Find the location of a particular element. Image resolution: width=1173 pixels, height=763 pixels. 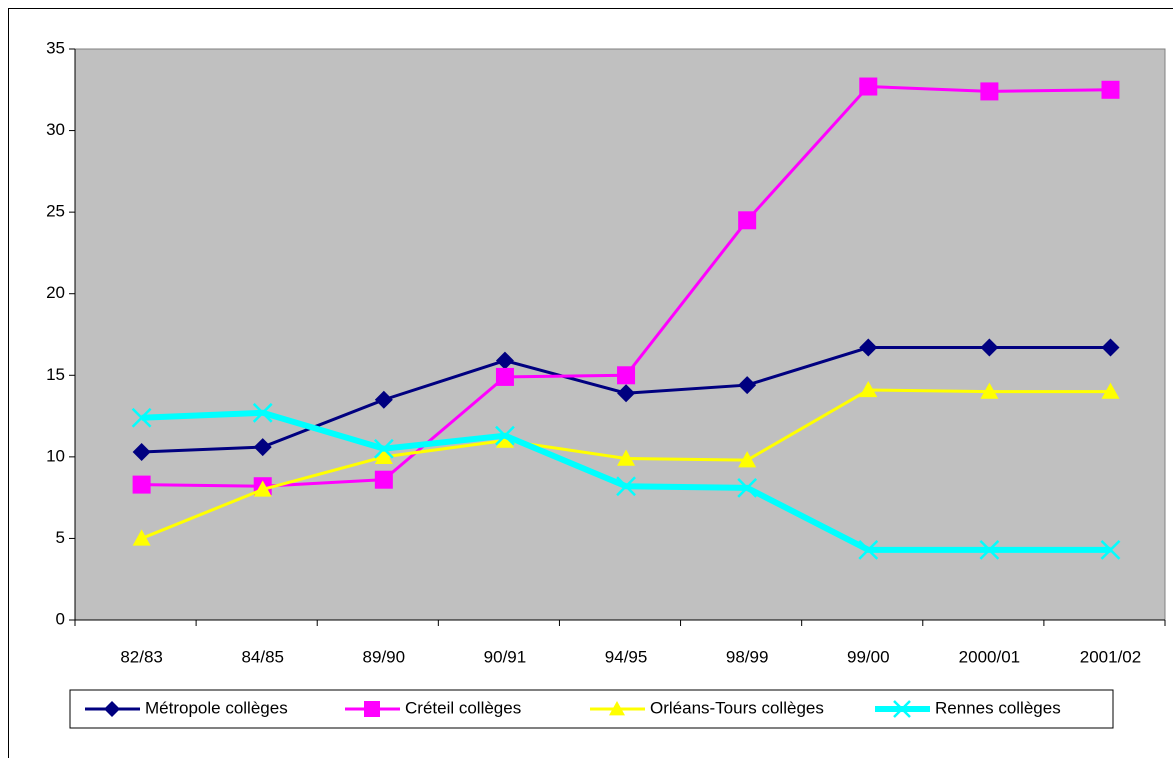

y-tick-label: 25 is located at coordinates (55, 211).